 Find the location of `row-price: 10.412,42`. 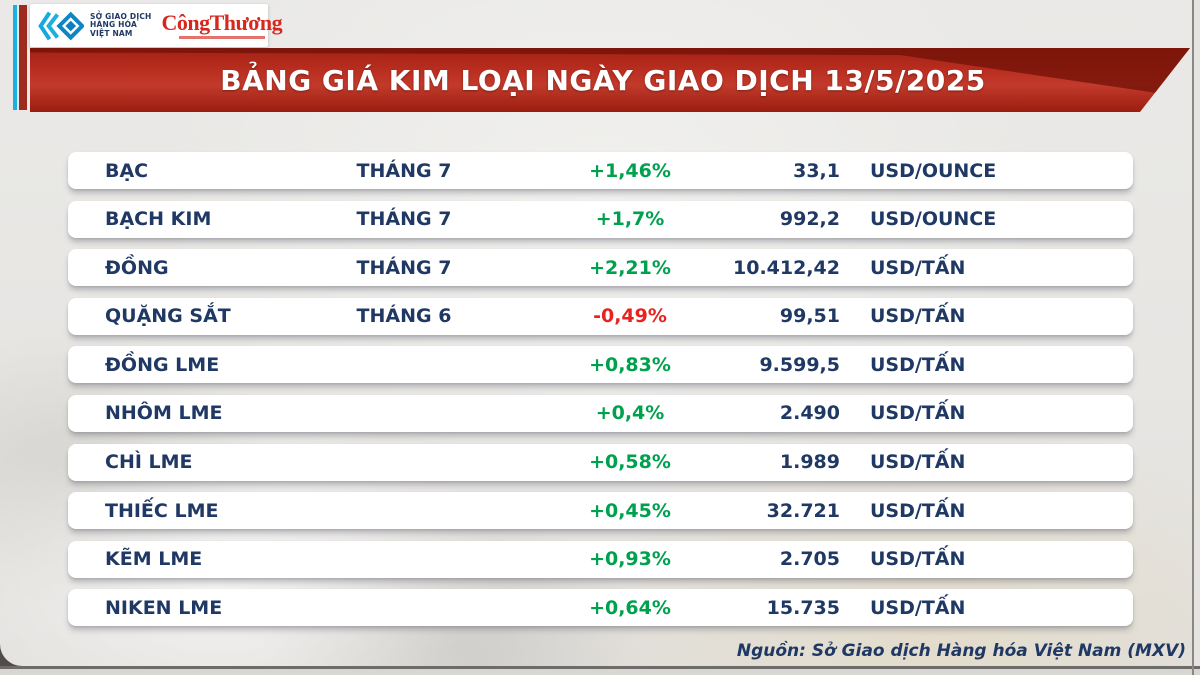

row-price: 10.412,42 is located at coordinates (786, 267).